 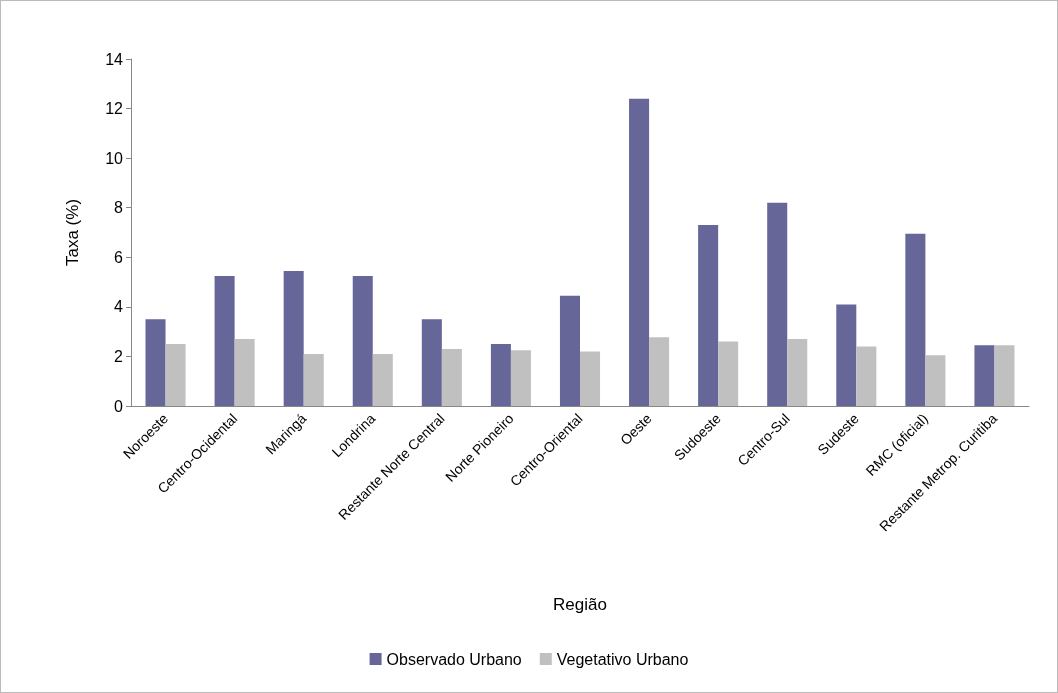 I want to click on y-tick-label: 12, so click(x=114, y=109).